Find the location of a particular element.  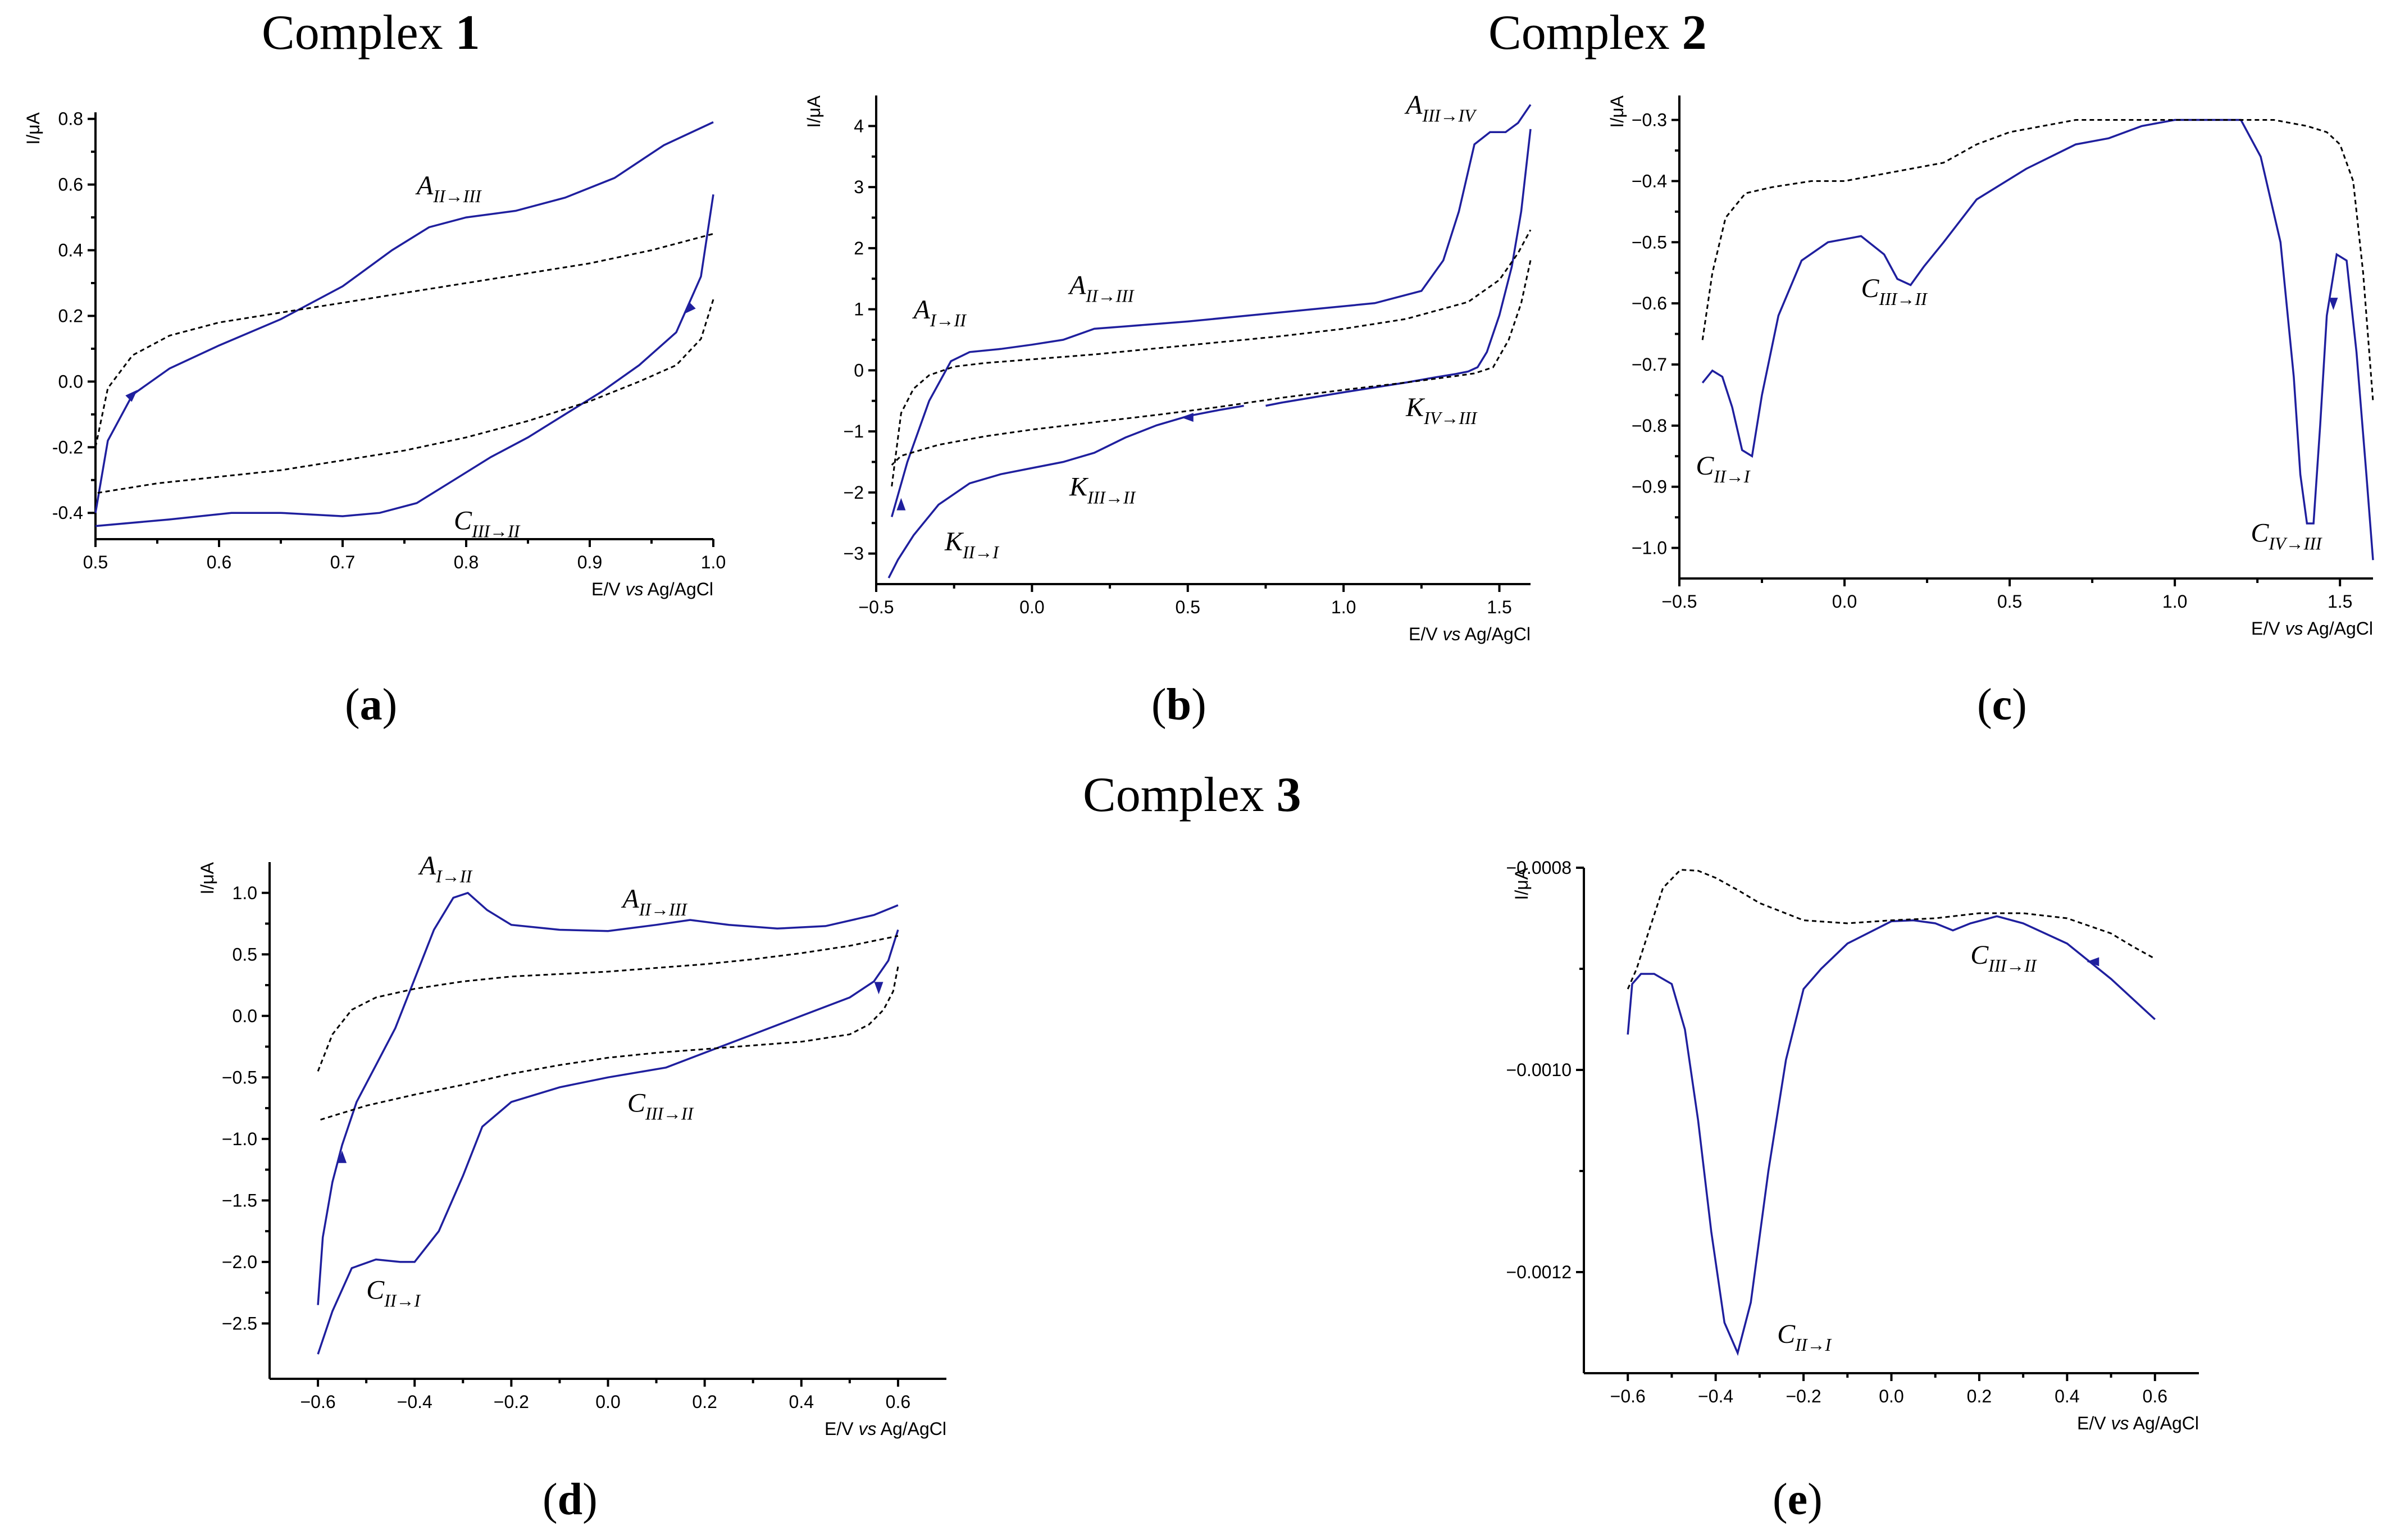

peak-label: CIV→III is located at coordinates (2286, 536).